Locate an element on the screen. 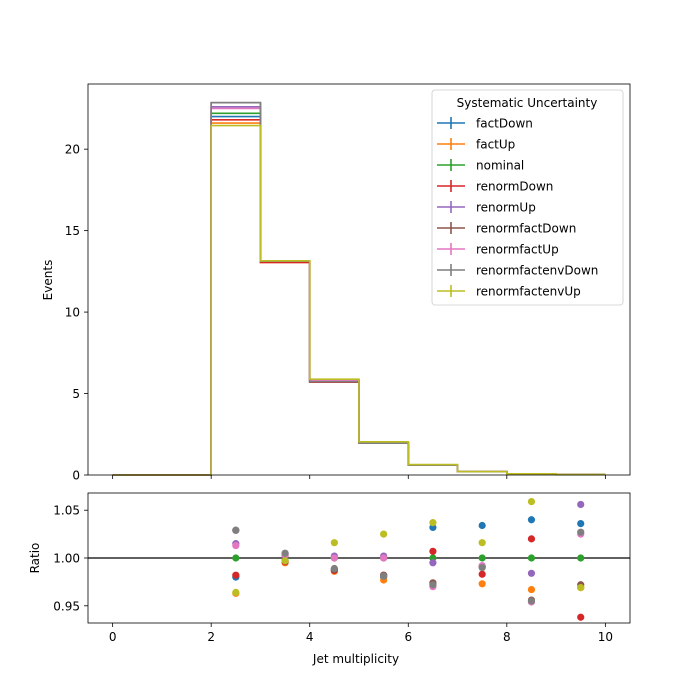 The height and width of the screenshot is (700, 700). bottom-x-tick-label: 8 is located at coordinates (507, 637).